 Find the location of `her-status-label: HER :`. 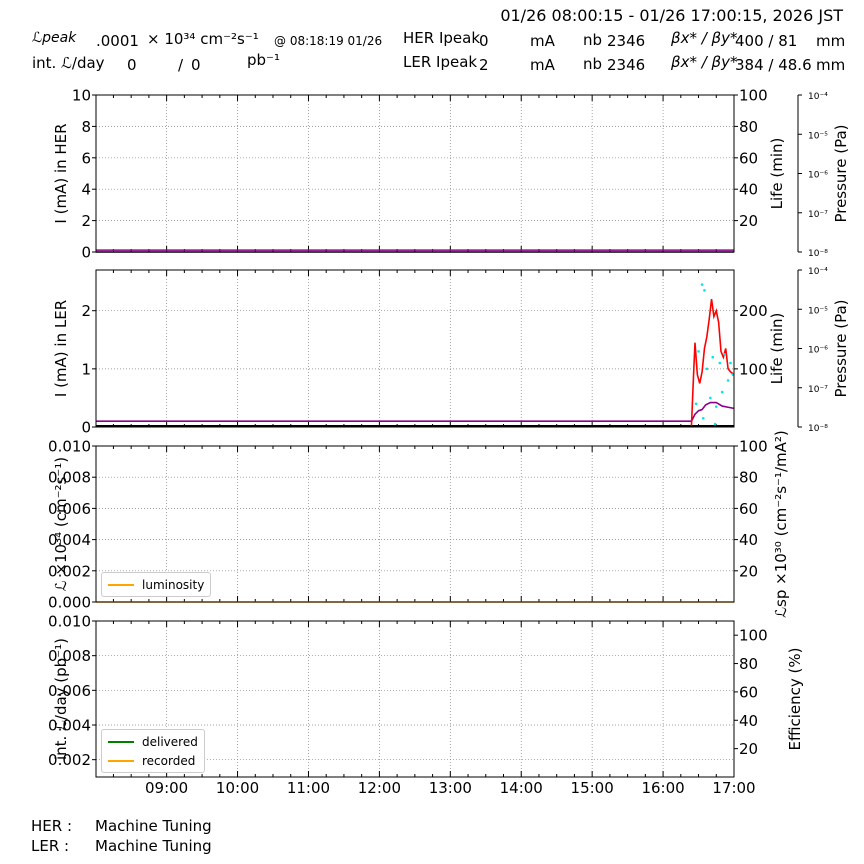

her-status-label: HER : is located at coordinates (52, 826).